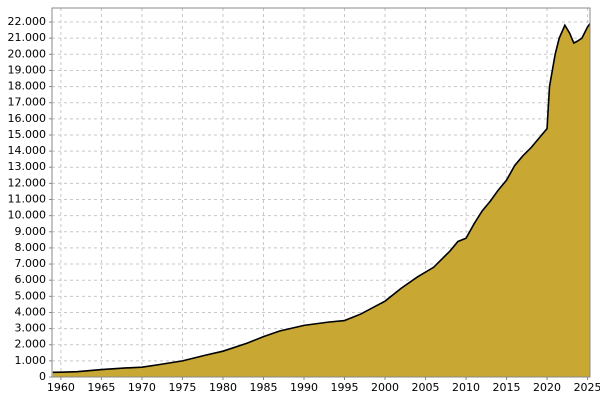 This screenshot has width=600, height=404. What do you see at coordinates (31, 311) in the screenshot?
I see `y-tick-label: 4.000` at bounding box center [31, 311].